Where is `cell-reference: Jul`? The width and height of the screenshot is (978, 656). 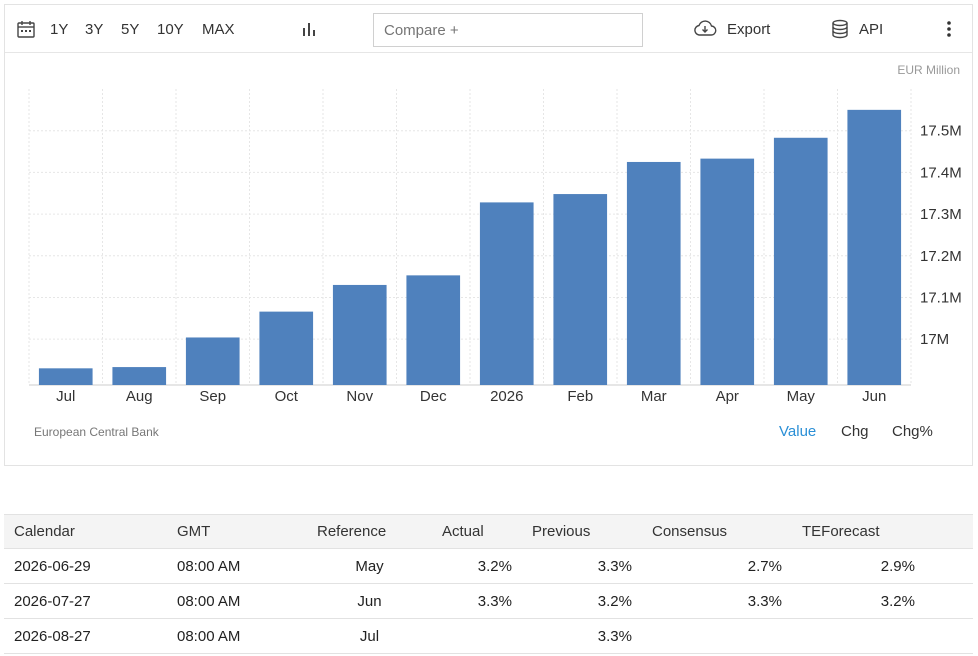
cell-reference: Jul is located at coordinates (369, 636).